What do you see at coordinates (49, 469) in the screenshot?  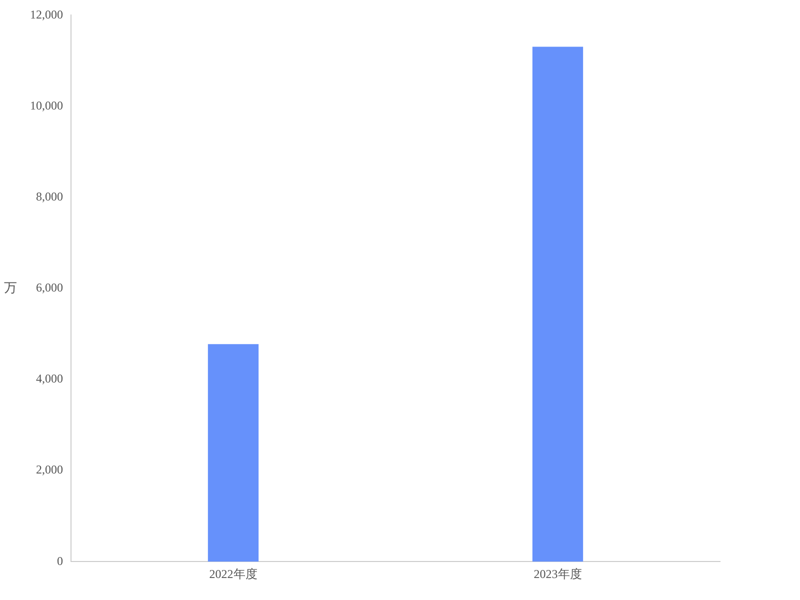 I see `y-tick-label: 2,000` at bounding box center [49, 469].